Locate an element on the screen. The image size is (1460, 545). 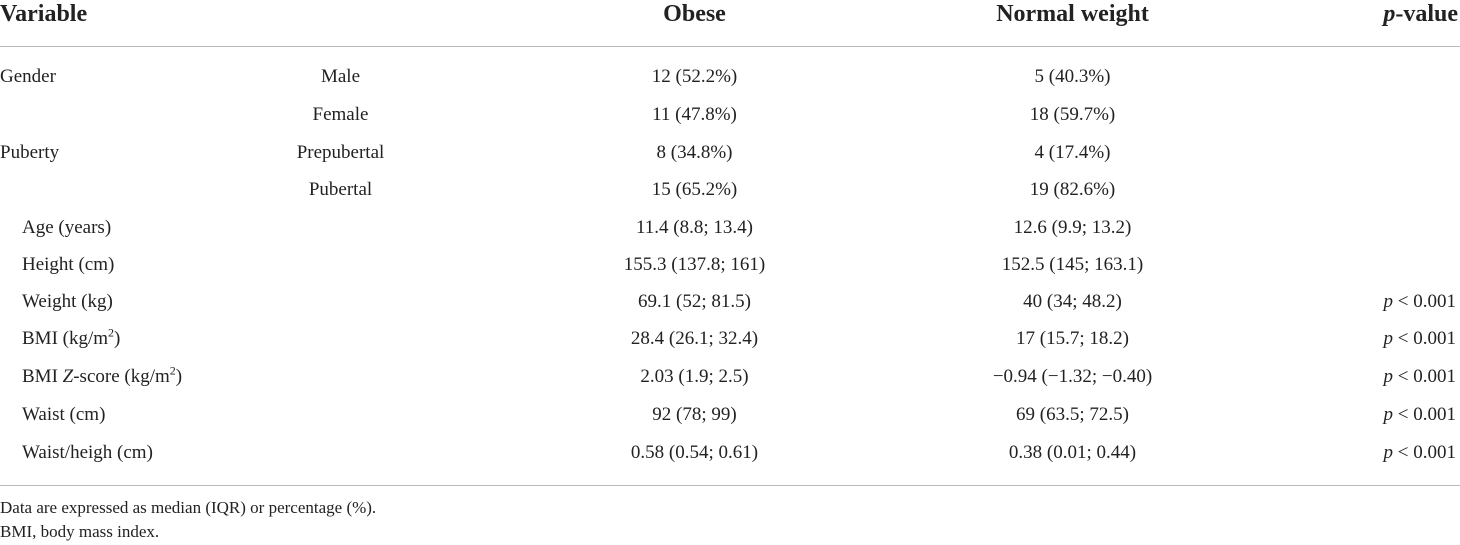
row-normal-value: 12.6 (9.9; 13.2) is located at coordinates (1072, 227).